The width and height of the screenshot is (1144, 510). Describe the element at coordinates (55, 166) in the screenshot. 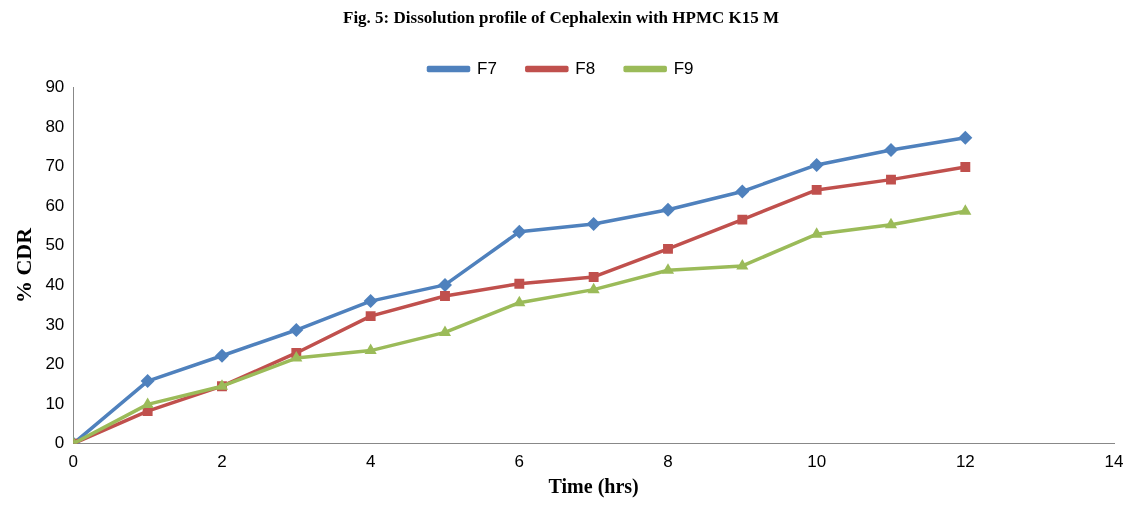

I see `y-tick-label: 70` at that location.